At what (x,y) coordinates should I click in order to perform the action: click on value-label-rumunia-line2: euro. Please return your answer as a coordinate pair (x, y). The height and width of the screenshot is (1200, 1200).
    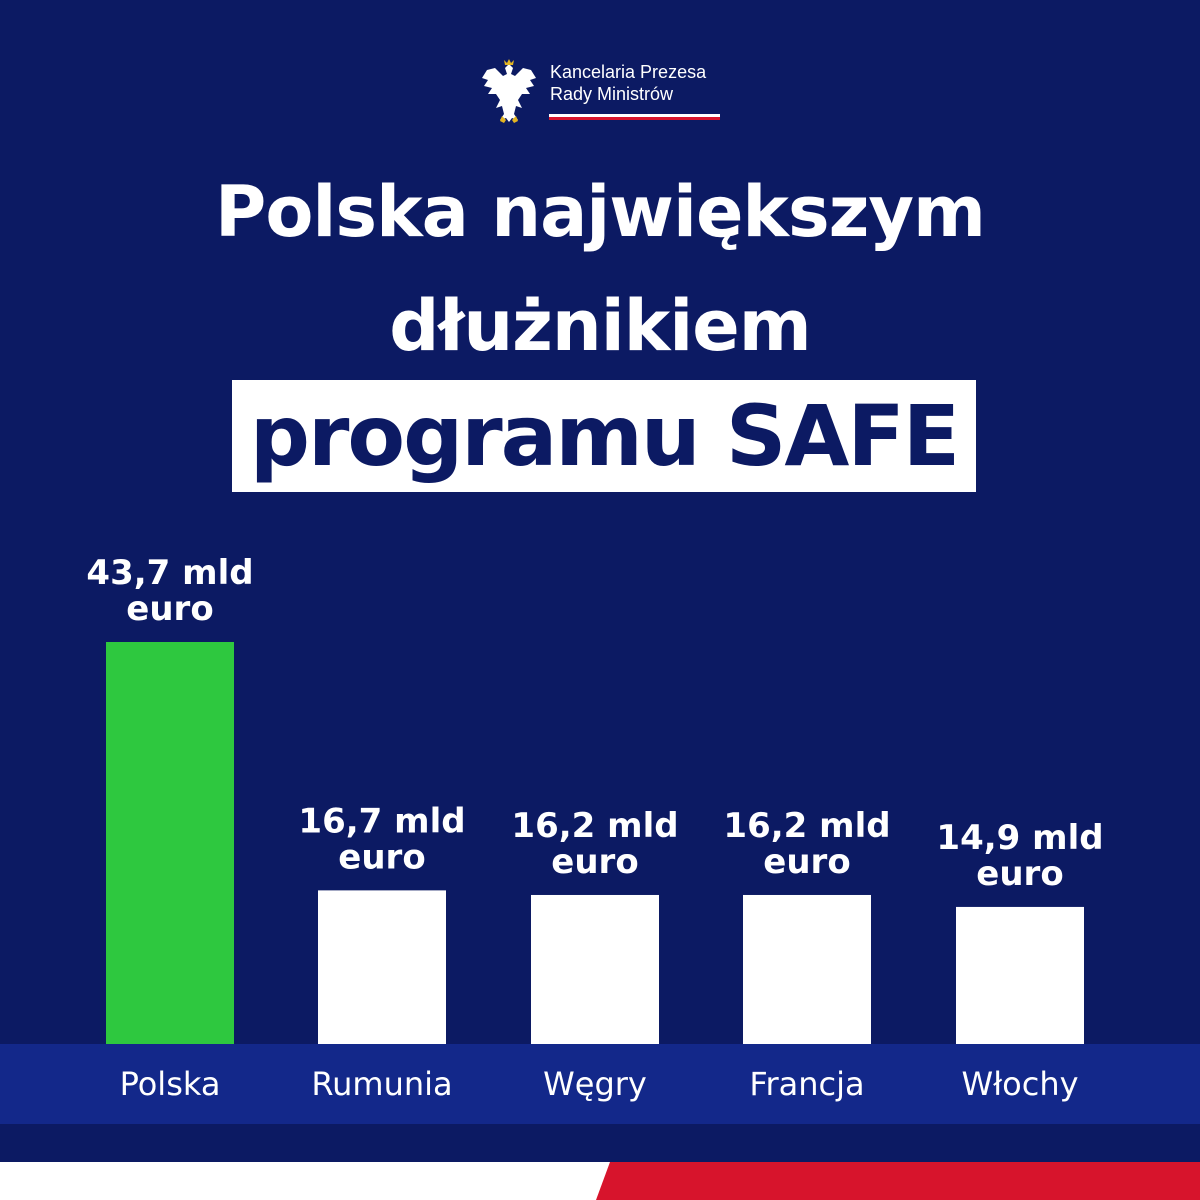
    Looking at the image, I should click on (381, 857).